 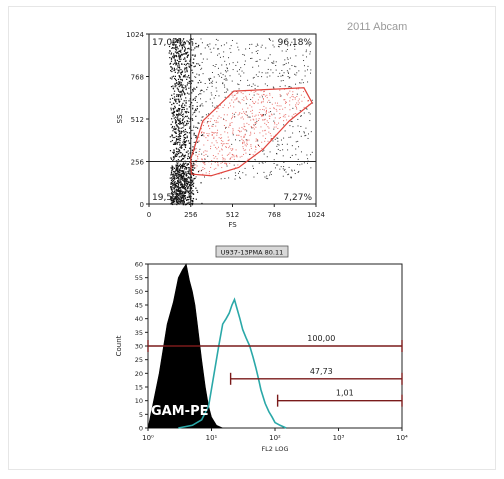 What do you see at coordinates (232, 363) in the screenshot?
I see `stained-histogram` at bounding box center [232, 363].